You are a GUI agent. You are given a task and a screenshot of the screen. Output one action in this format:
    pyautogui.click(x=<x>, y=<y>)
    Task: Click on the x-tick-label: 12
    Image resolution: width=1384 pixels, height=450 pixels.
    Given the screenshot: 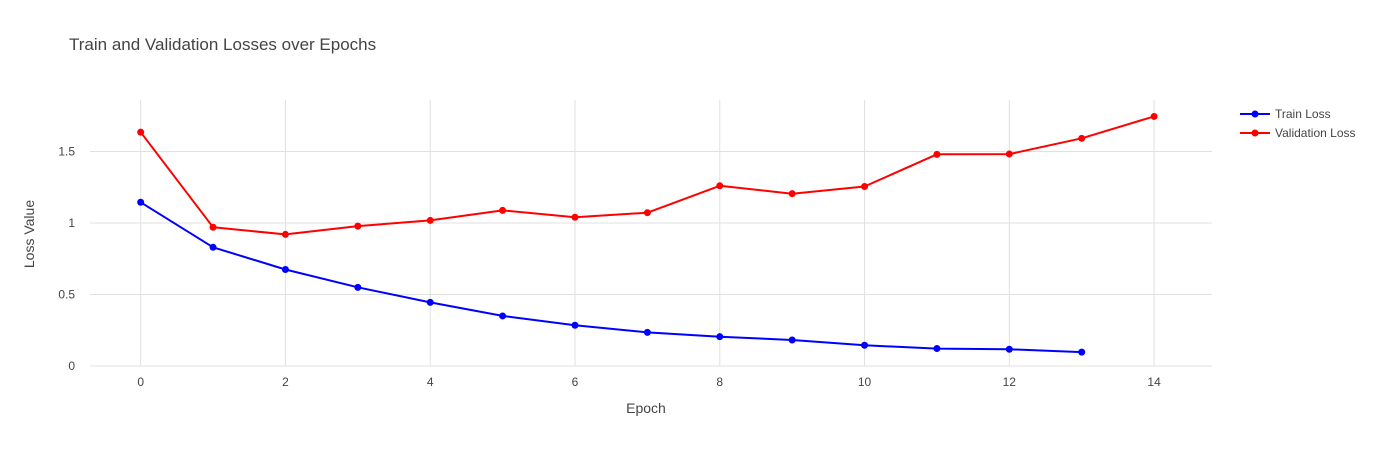 What is the action you would take?
    pyautogui.click(x=1010, y=382)
    